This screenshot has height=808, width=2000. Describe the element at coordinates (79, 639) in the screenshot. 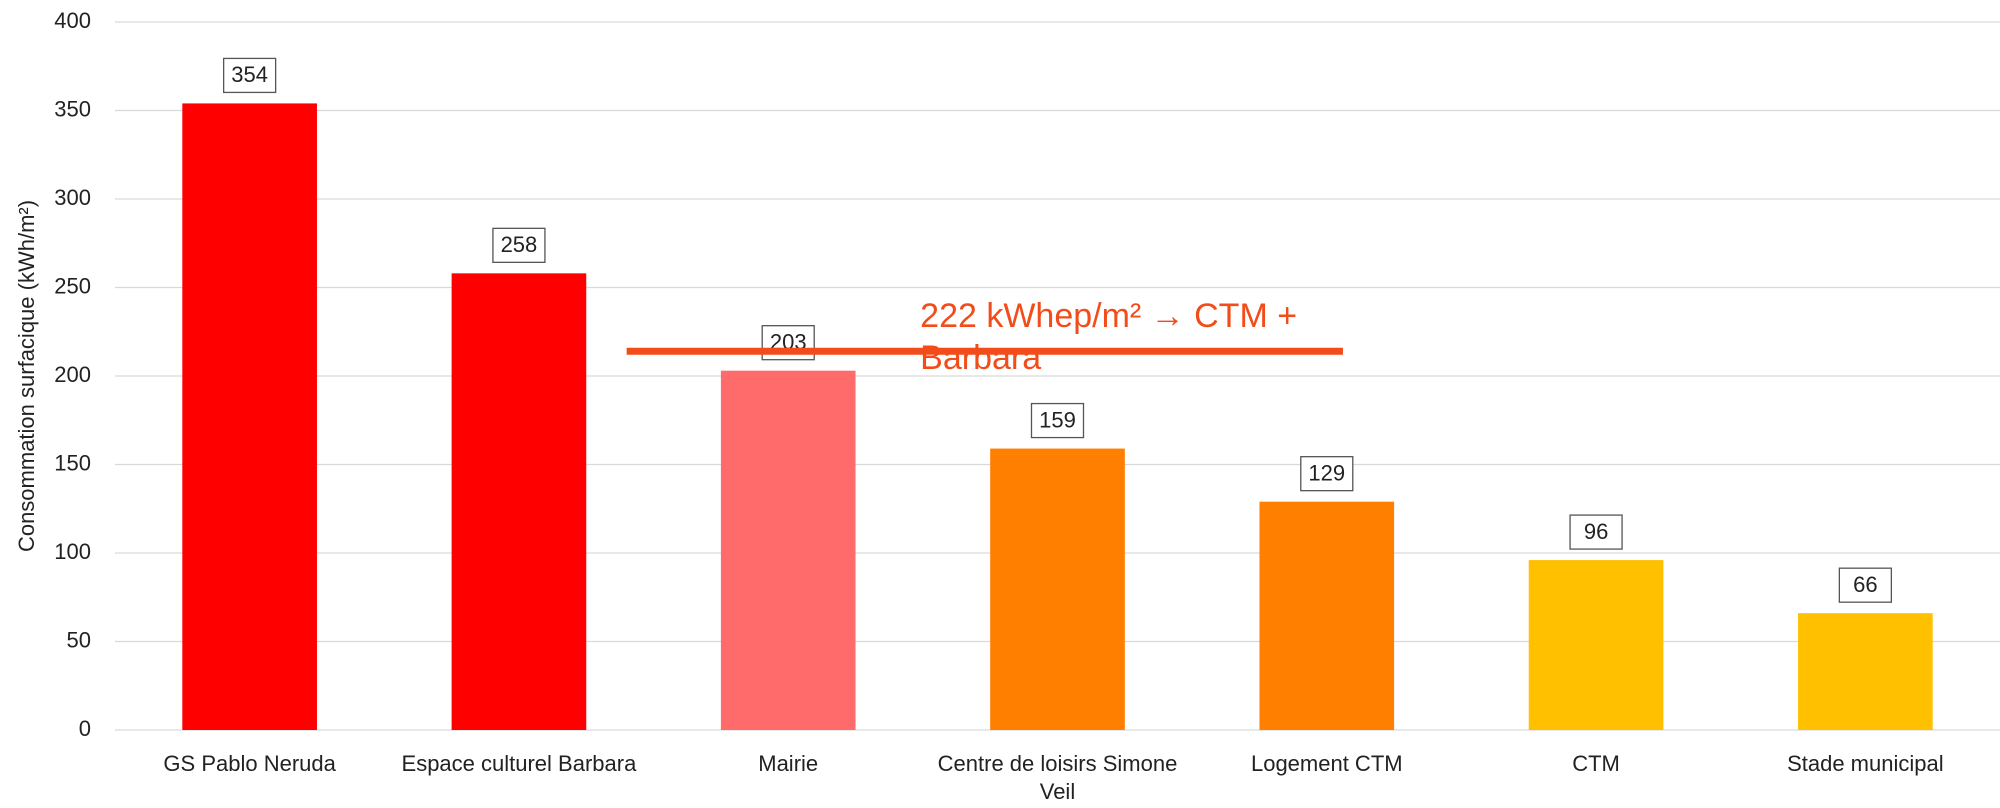

I see `y-tick-label: 50` at that location.